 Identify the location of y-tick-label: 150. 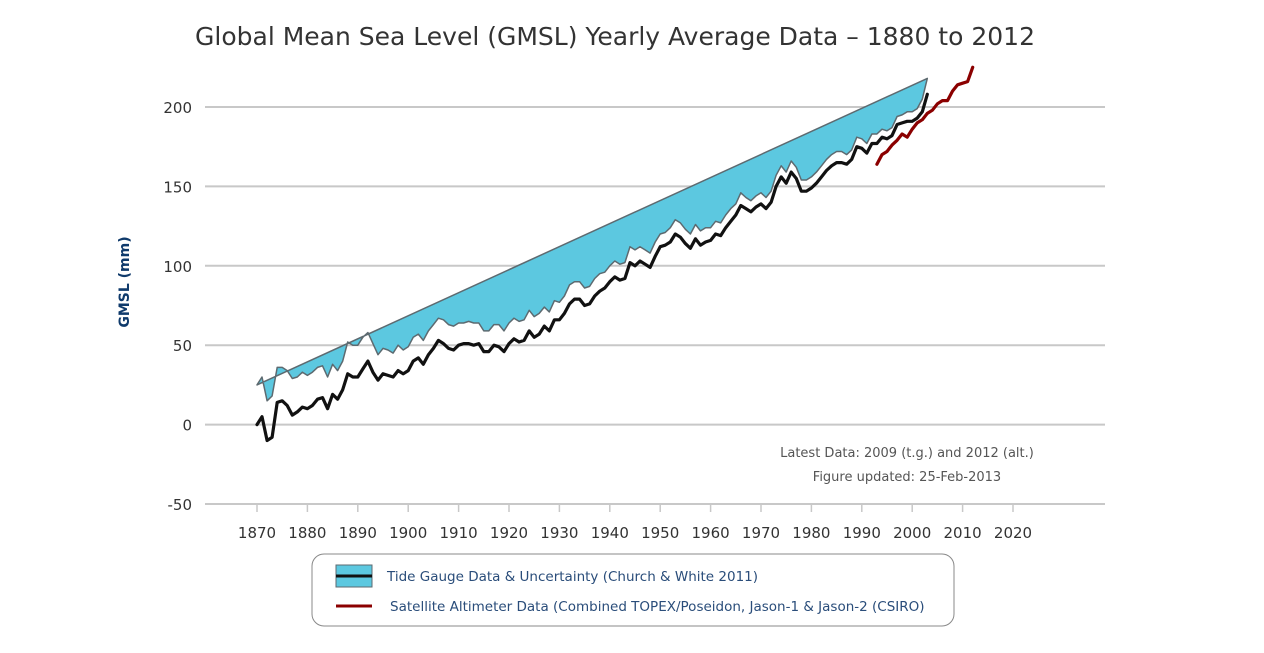
(177, 187).